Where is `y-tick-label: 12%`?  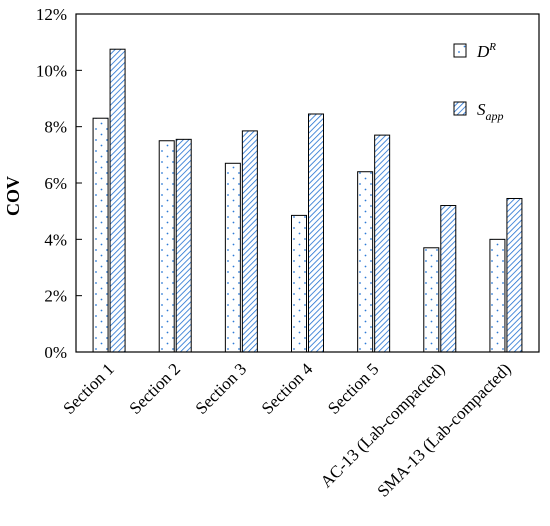
y-tick-label: 12% is located at coordinates (51, 14).